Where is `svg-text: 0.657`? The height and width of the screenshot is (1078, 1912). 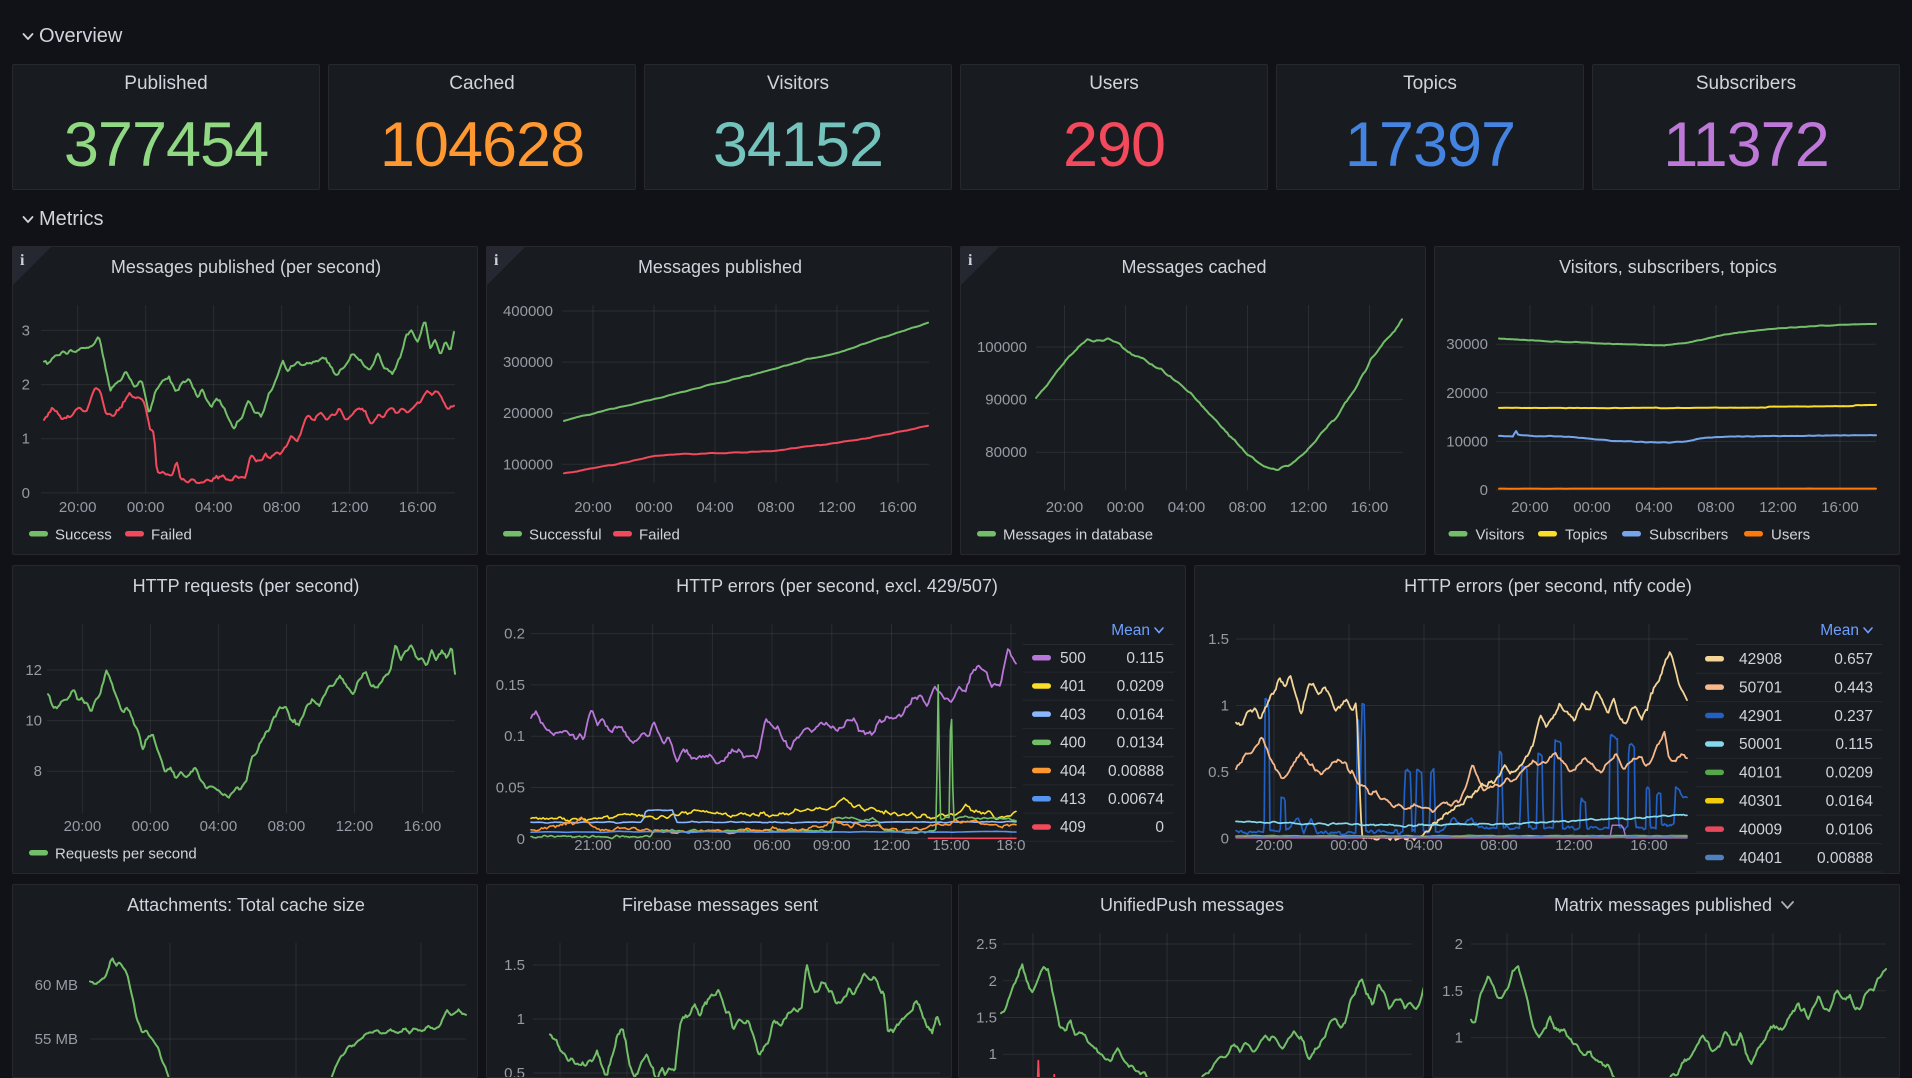 svg-text: 0.657 is located at coordinates (1853, 659).